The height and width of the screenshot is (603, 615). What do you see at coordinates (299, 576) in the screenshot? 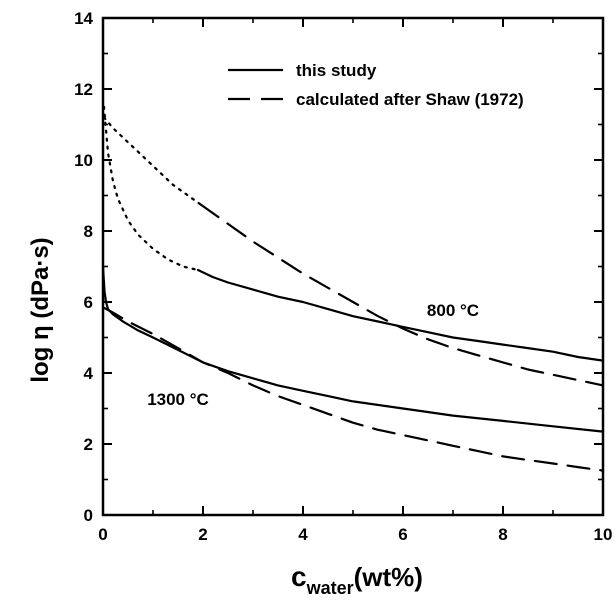
I see `x-axis-title-main: c` at bounding box center [299, 576].